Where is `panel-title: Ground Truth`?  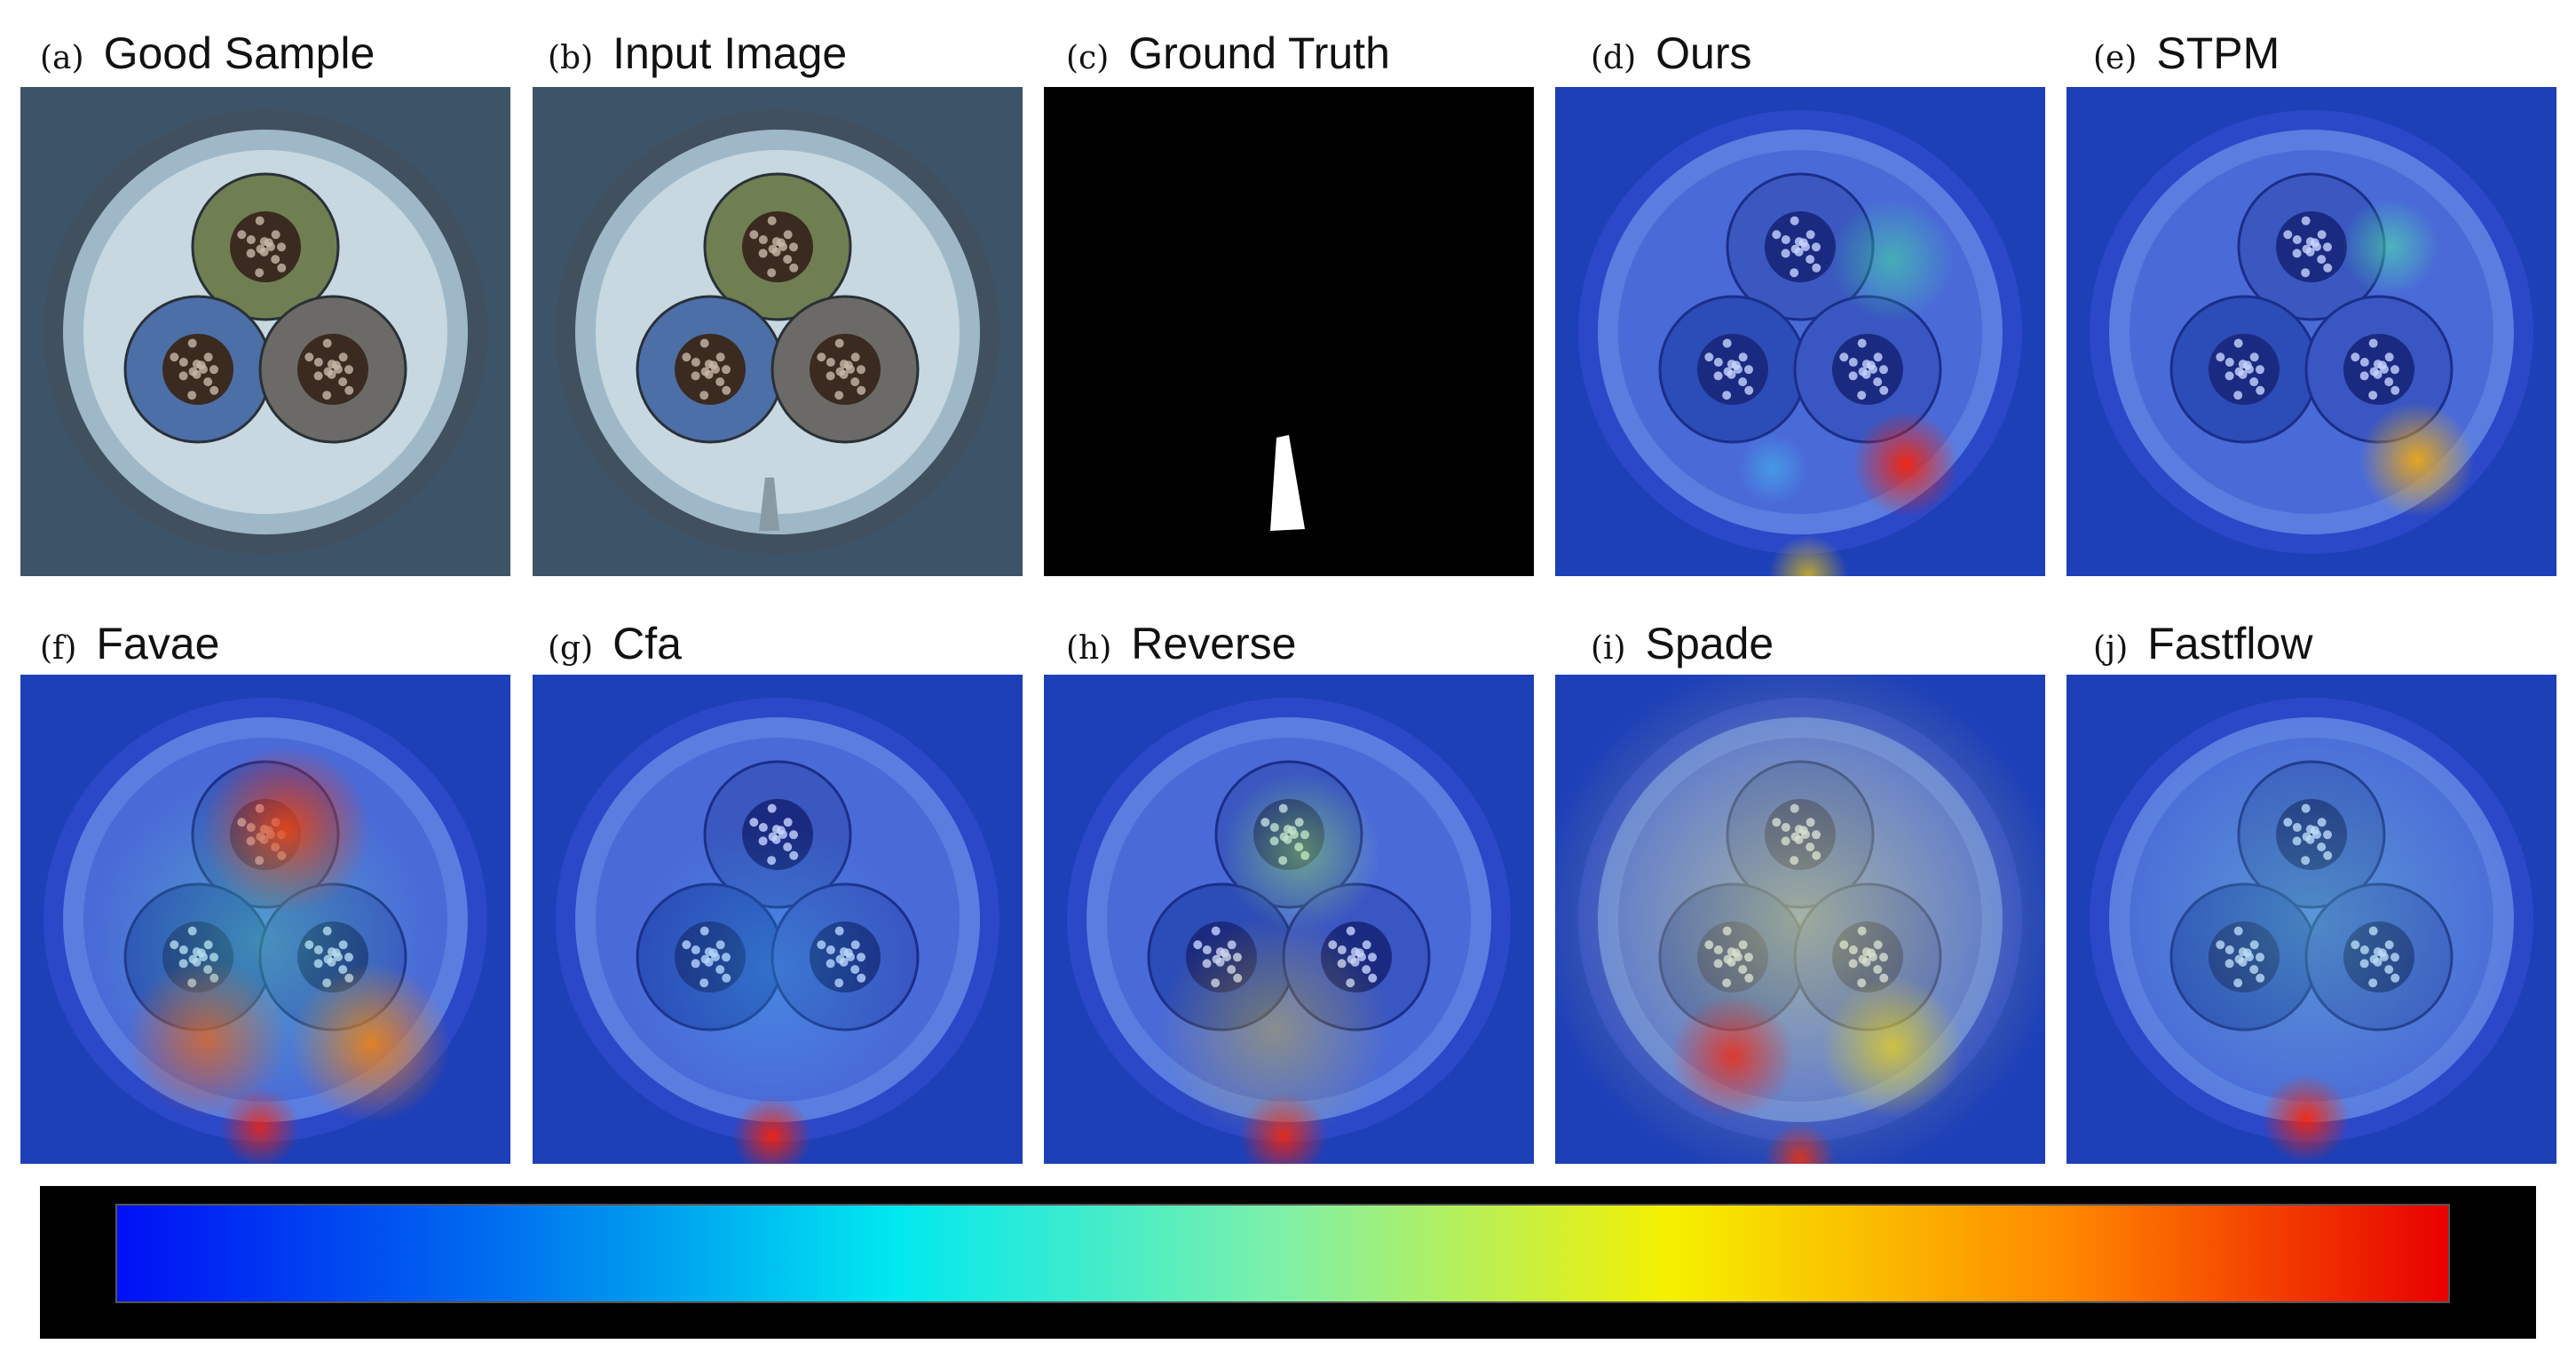
panel-title: Ground Truth is located at coordinates (1259, 53).